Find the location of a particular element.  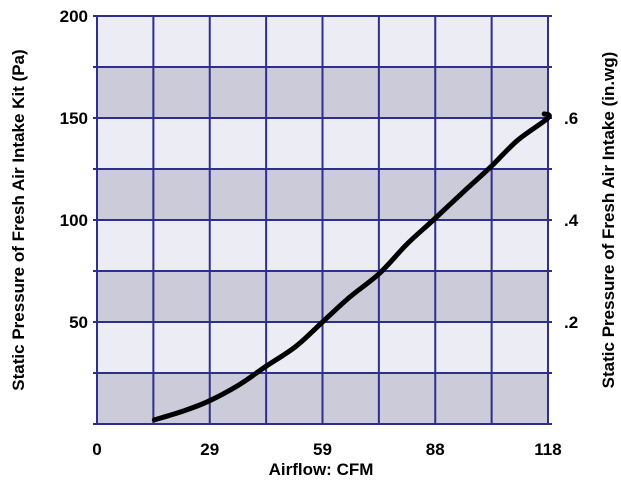

x-tick-labels: 0 29 59 88 118 is located at coordinates (326, 449).